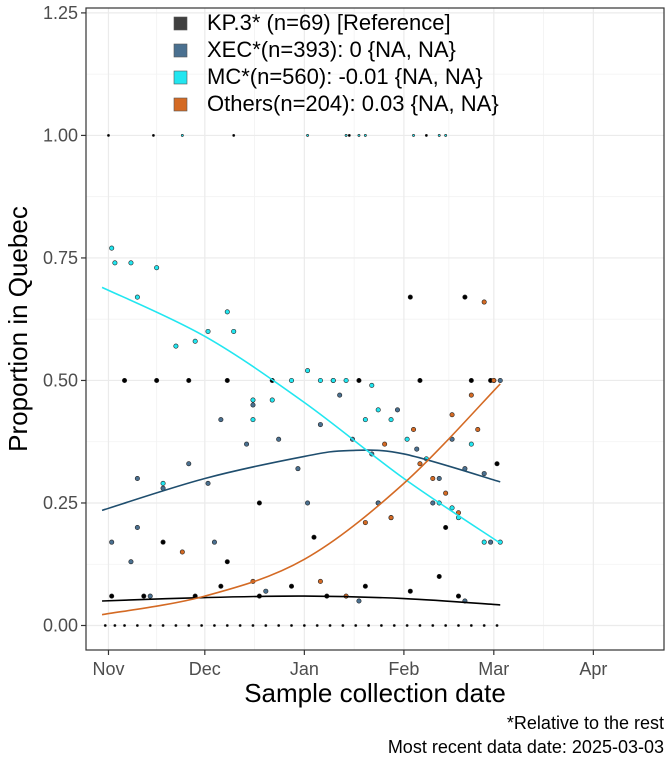 The height and width of the screenshot is (768, 672). Describe the element at coordinates (353, 103) in the screenshot. I see `legend-label: Others(n=204): 0.03 {NA, NA}` at that location.